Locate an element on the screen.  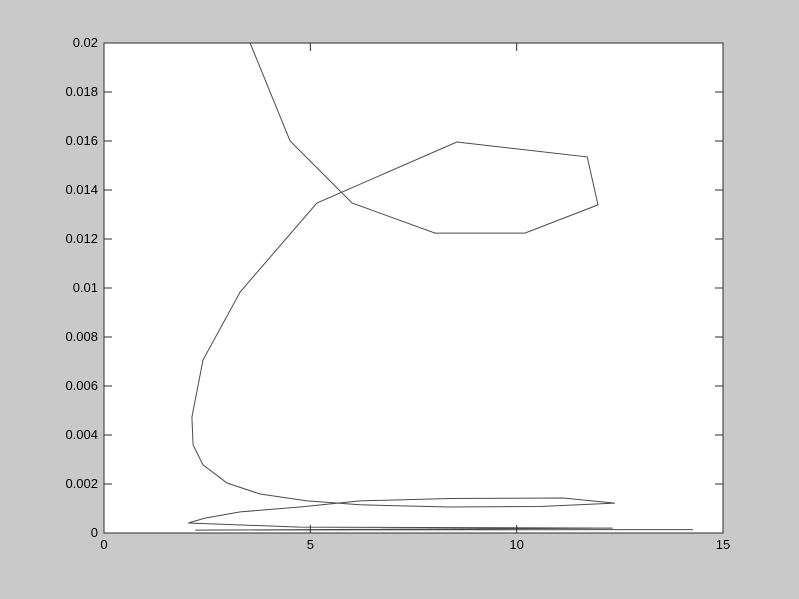
x-tick-label: 5 is located at coordinates (310, 544).